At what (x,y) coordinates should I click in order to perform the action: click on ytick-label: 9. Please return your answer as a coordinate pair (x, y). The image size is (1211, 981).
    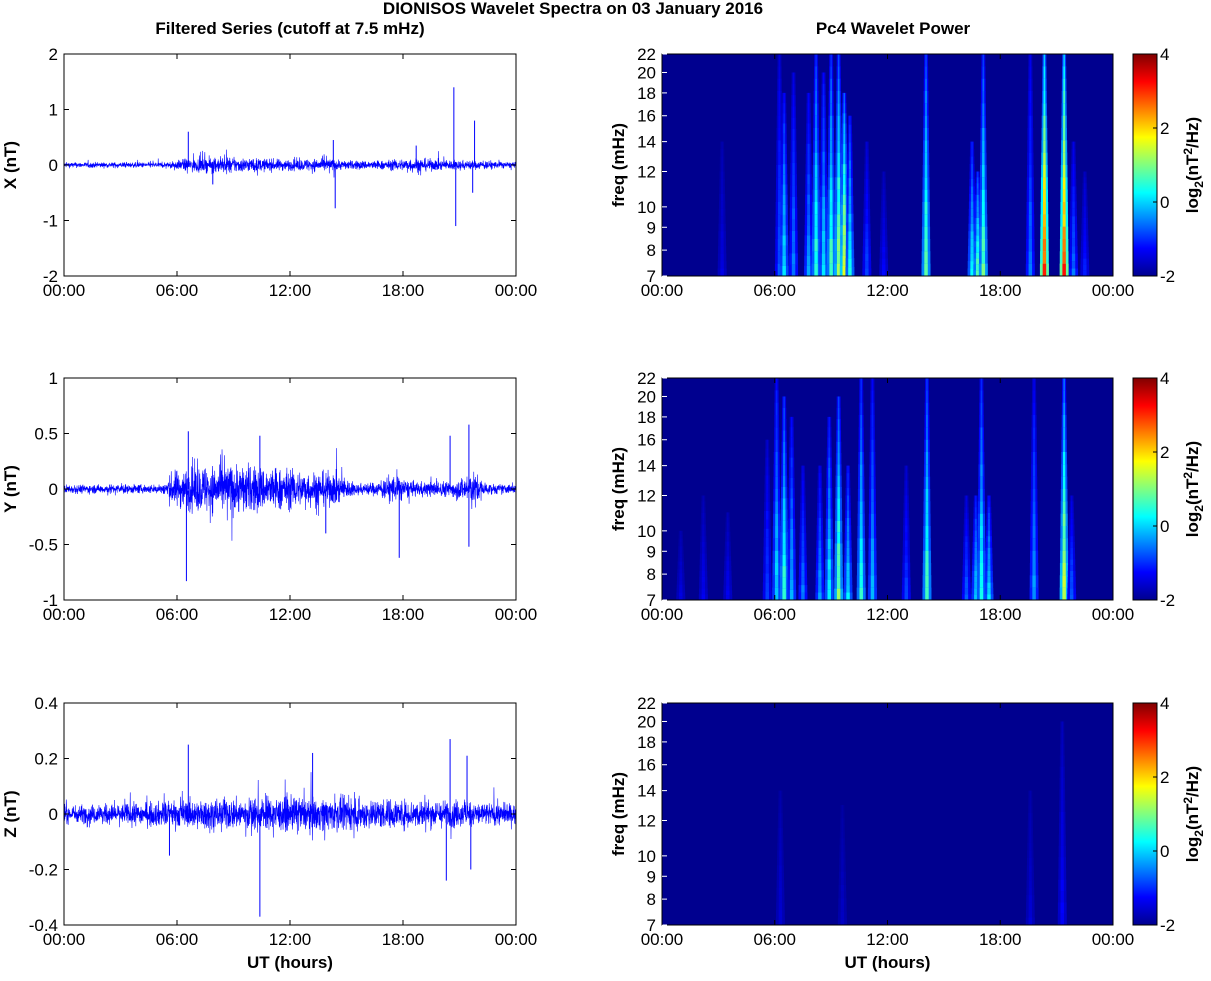
    Looking at the image, I should click on (651, 227).